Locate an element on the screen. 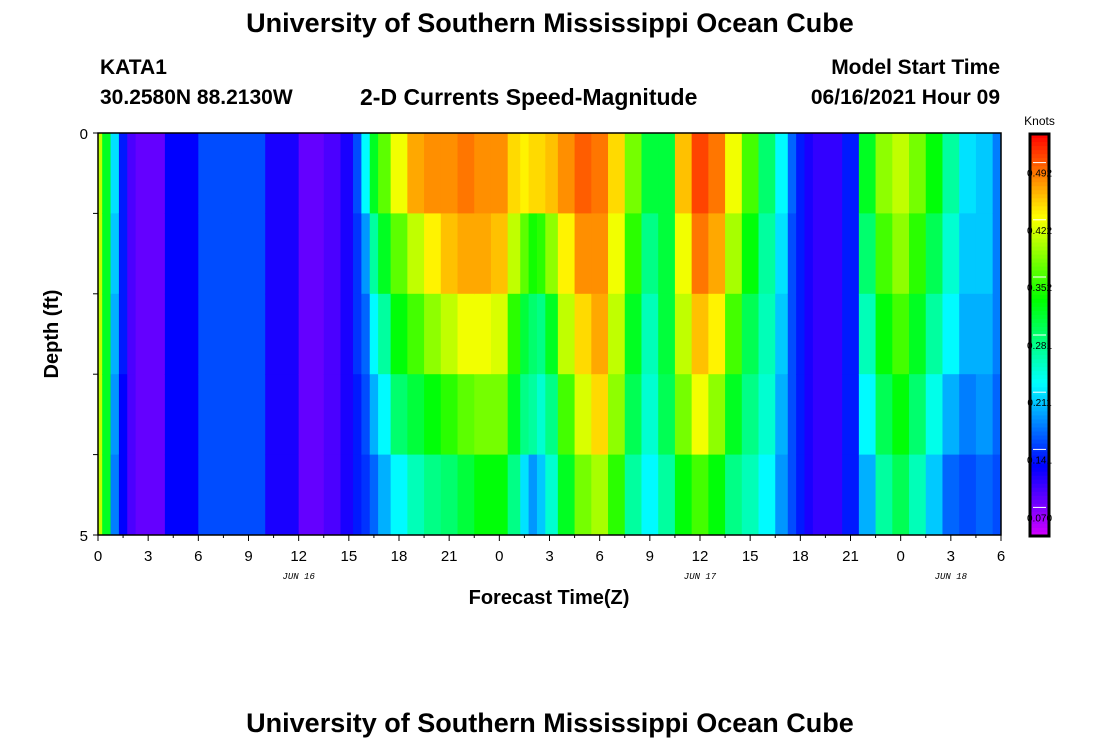 The width and height of the screenshot is (1100, 750). y-axis: 05 is located at coordinates (89, 335).